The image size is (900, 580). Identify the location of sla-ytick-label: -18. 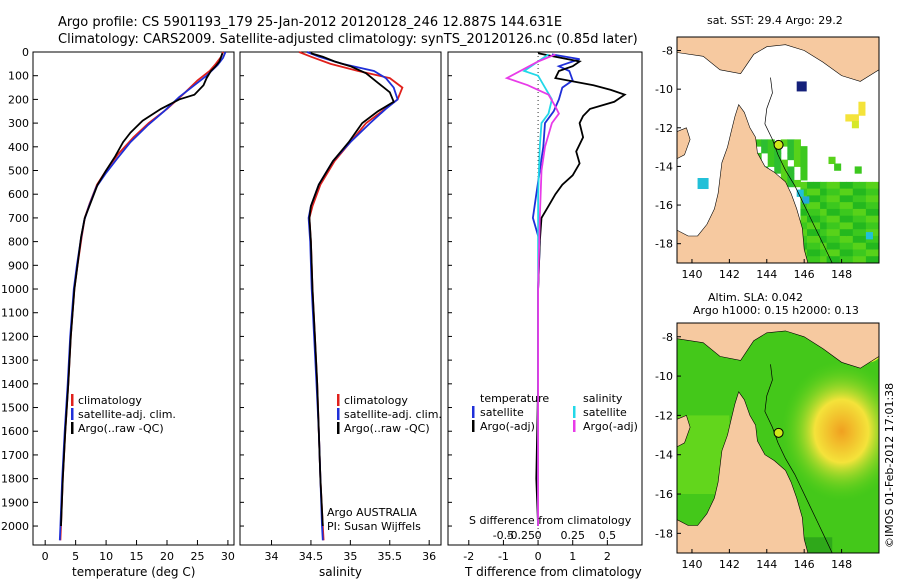
(664, 533).